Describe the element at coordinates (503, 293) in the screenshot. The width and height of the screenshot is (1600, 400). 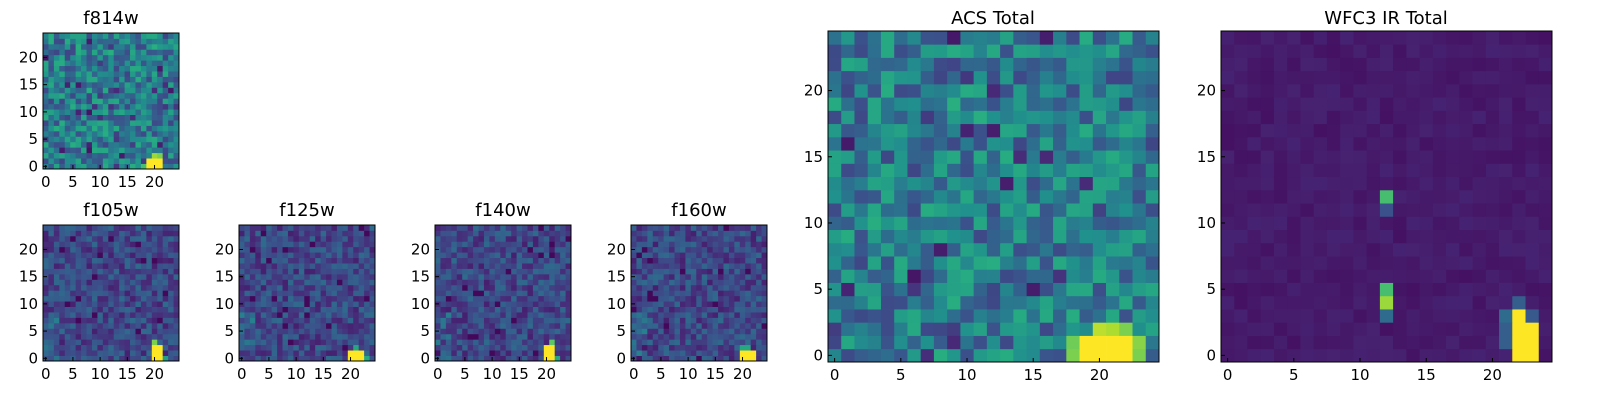
I see `plot-frame-f140w` at that location.